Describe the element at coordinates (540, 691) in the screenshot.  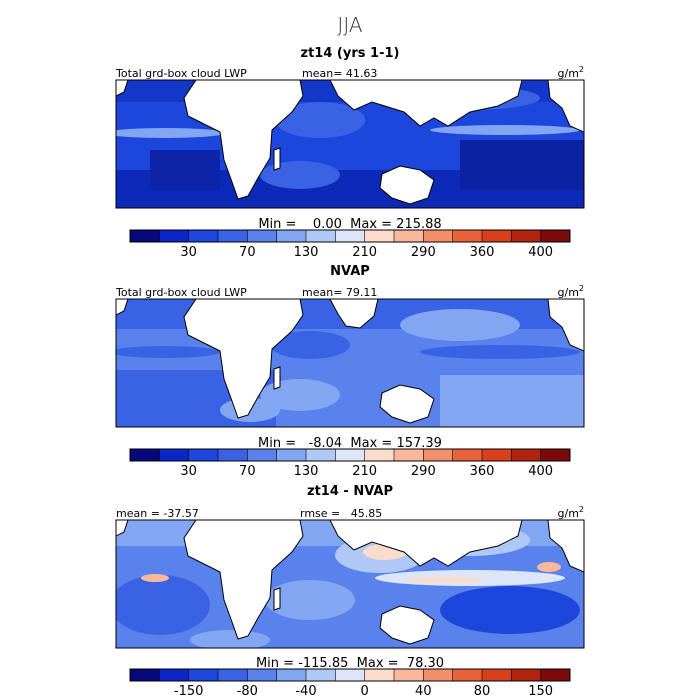
I see `colorbar-tick-label: 150` at that location.